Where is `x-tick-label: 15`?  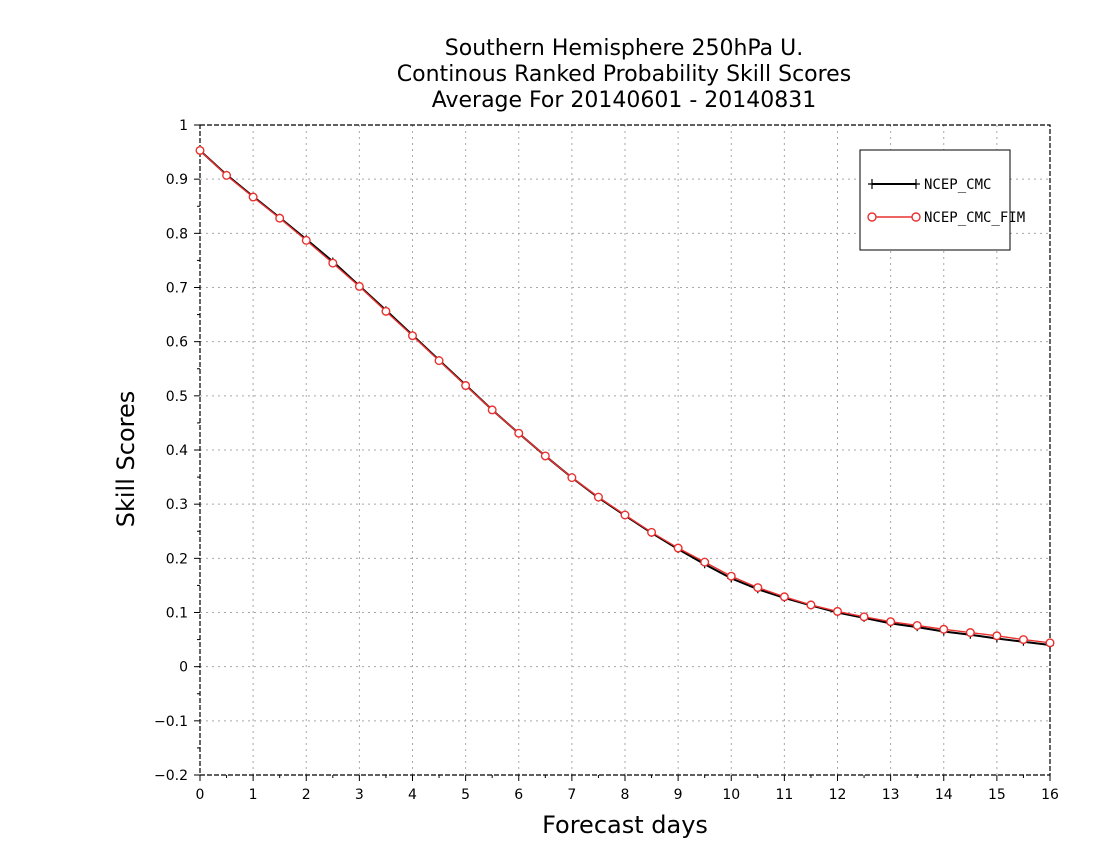
x-tick-label: 15 is located at coordinates (997, 795).